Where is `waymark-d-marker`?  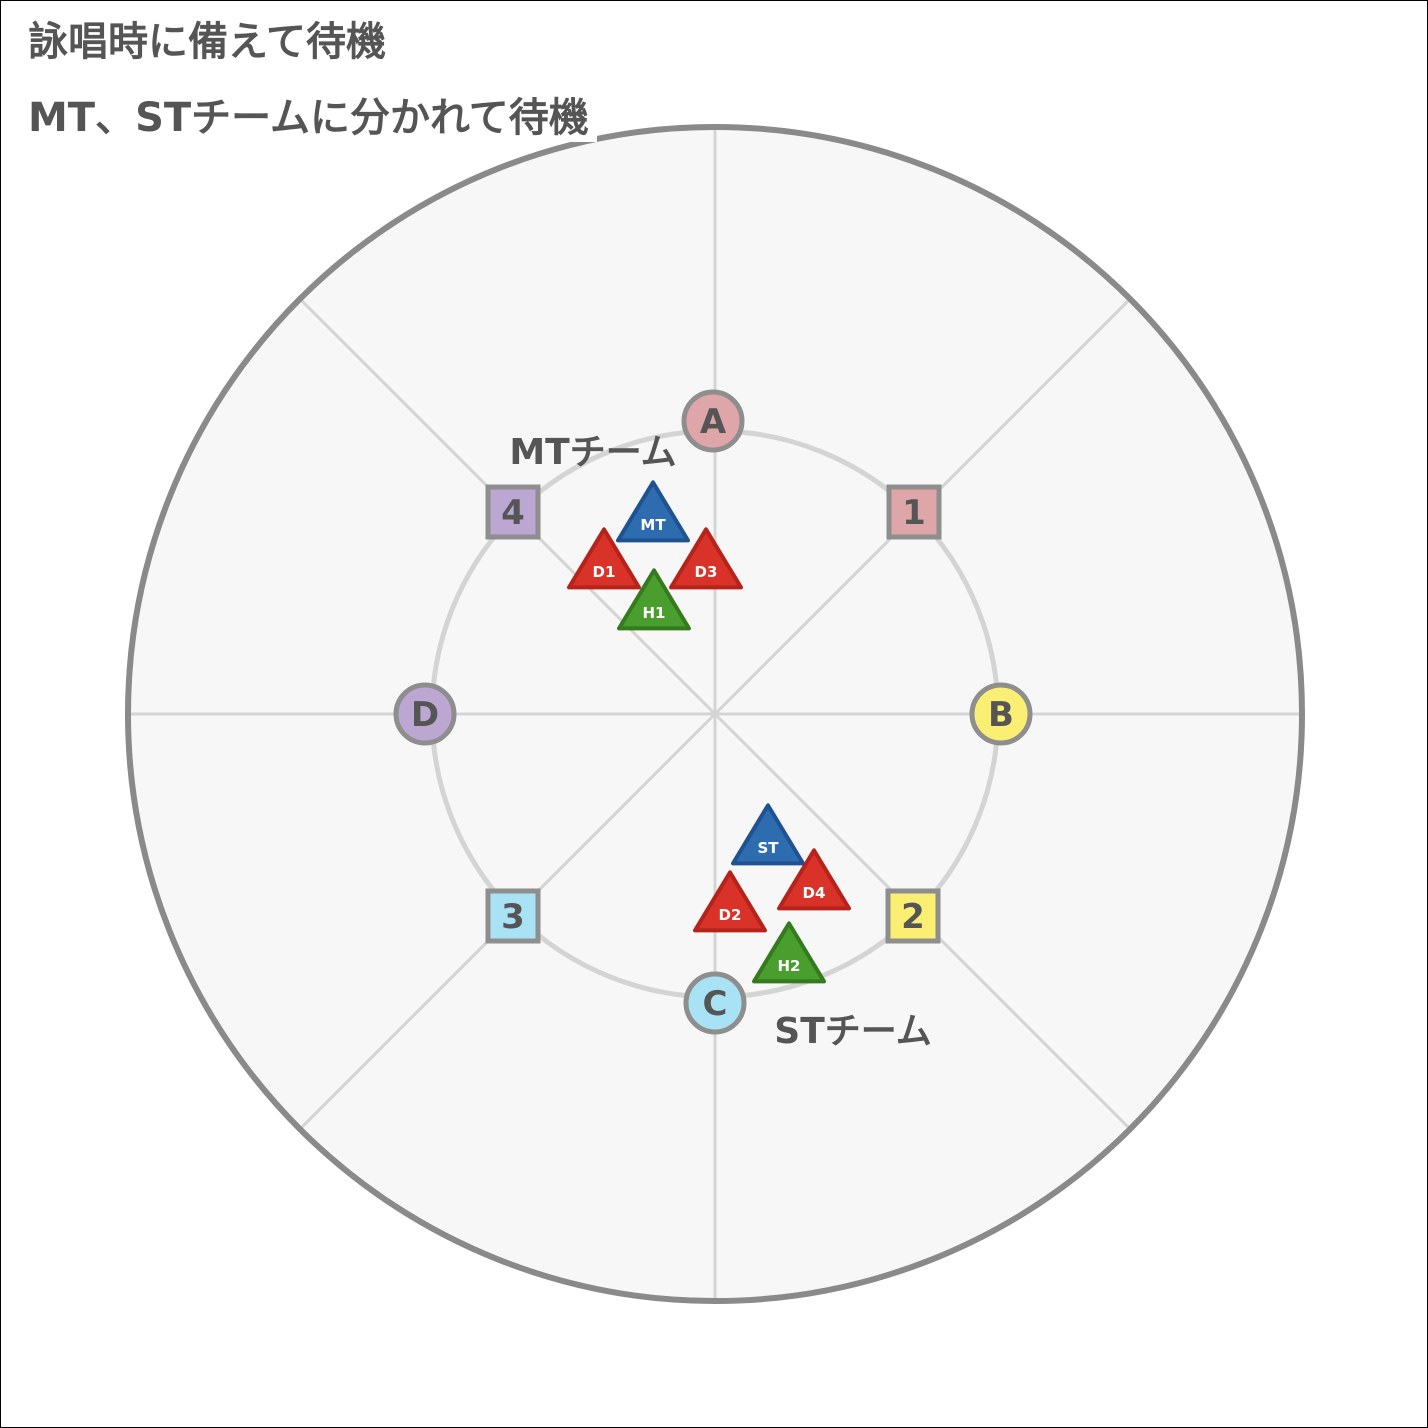 waymark-d-marker is located at coordinates (425, 714).